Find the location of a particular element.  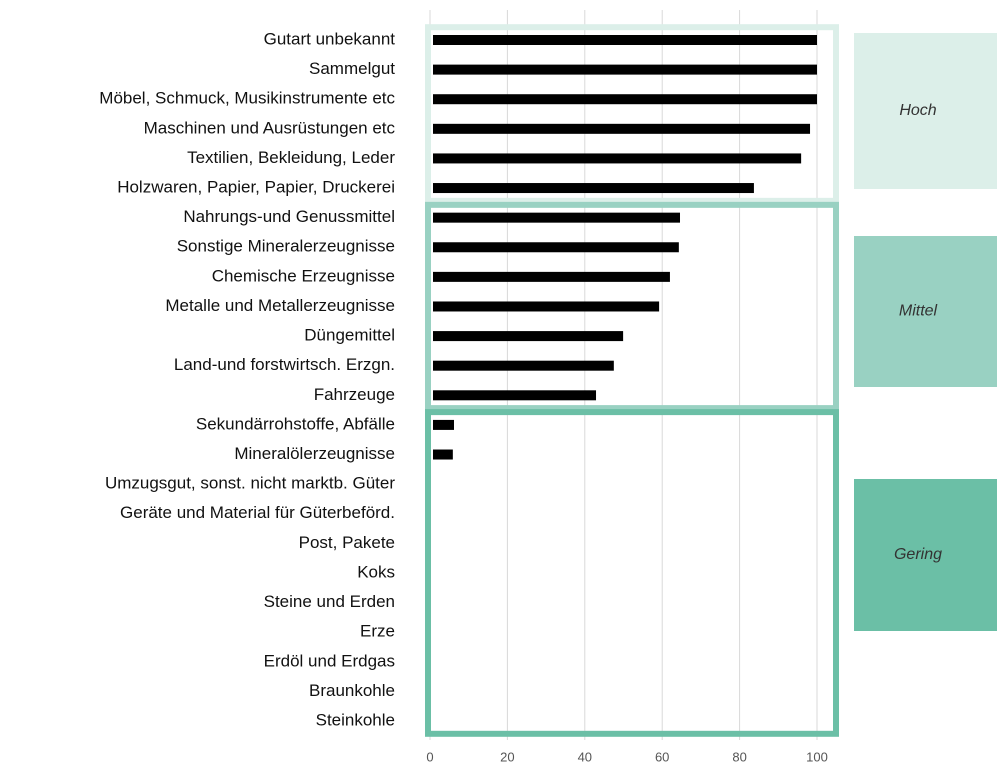

y-tick-label: Maschinen und Ausrüstungen etc is located at coordinates (270, 127).